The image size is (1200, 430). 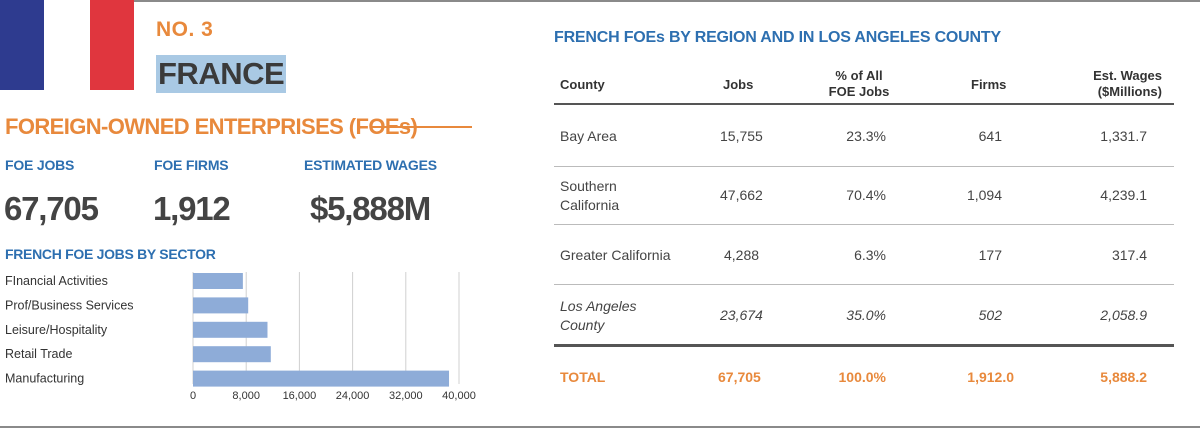 I want to click on rank-number: NO. 3, so click(x=185, y=29).